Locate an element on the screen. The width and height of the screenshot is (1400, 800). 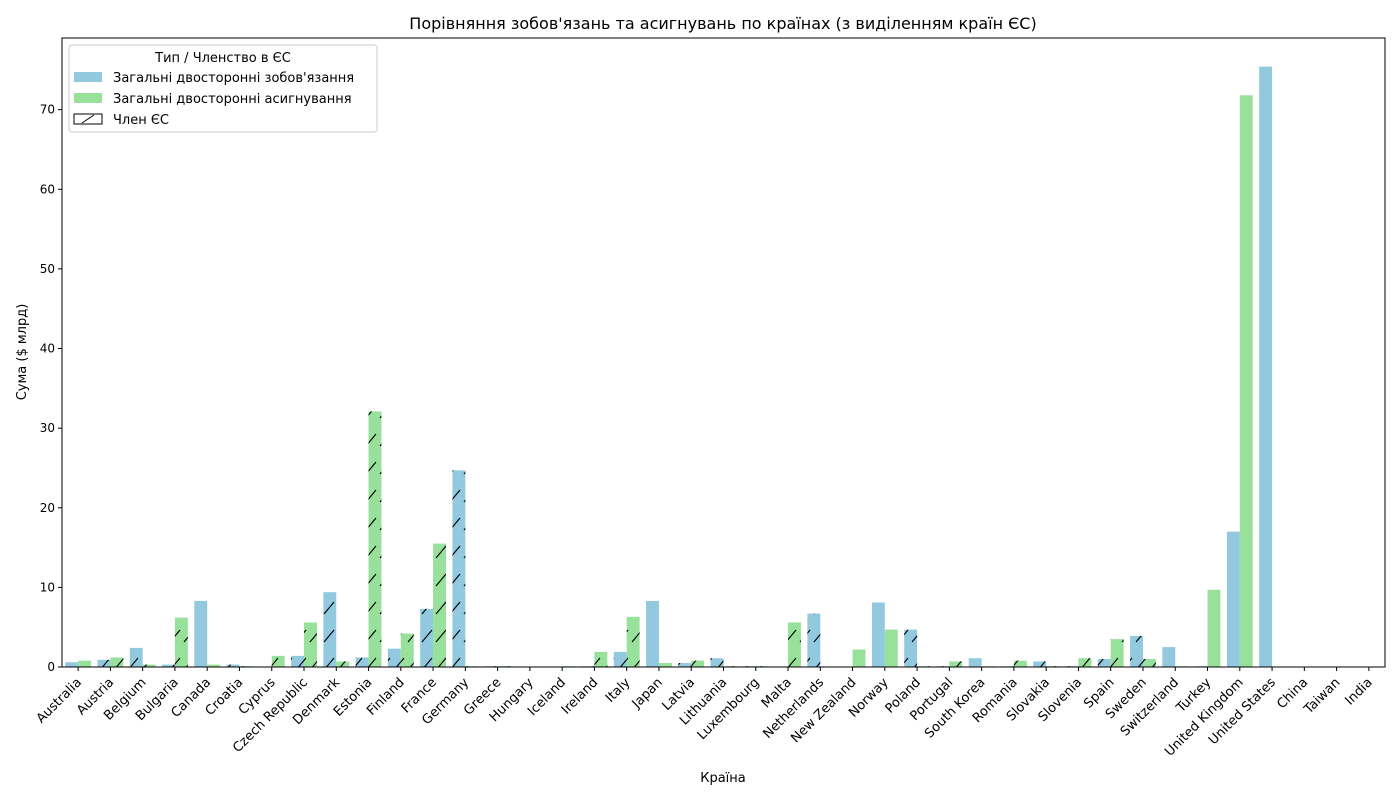
y-axis: 0 10 20 30 40 50 60 70 is located at coordinates (51, 388).